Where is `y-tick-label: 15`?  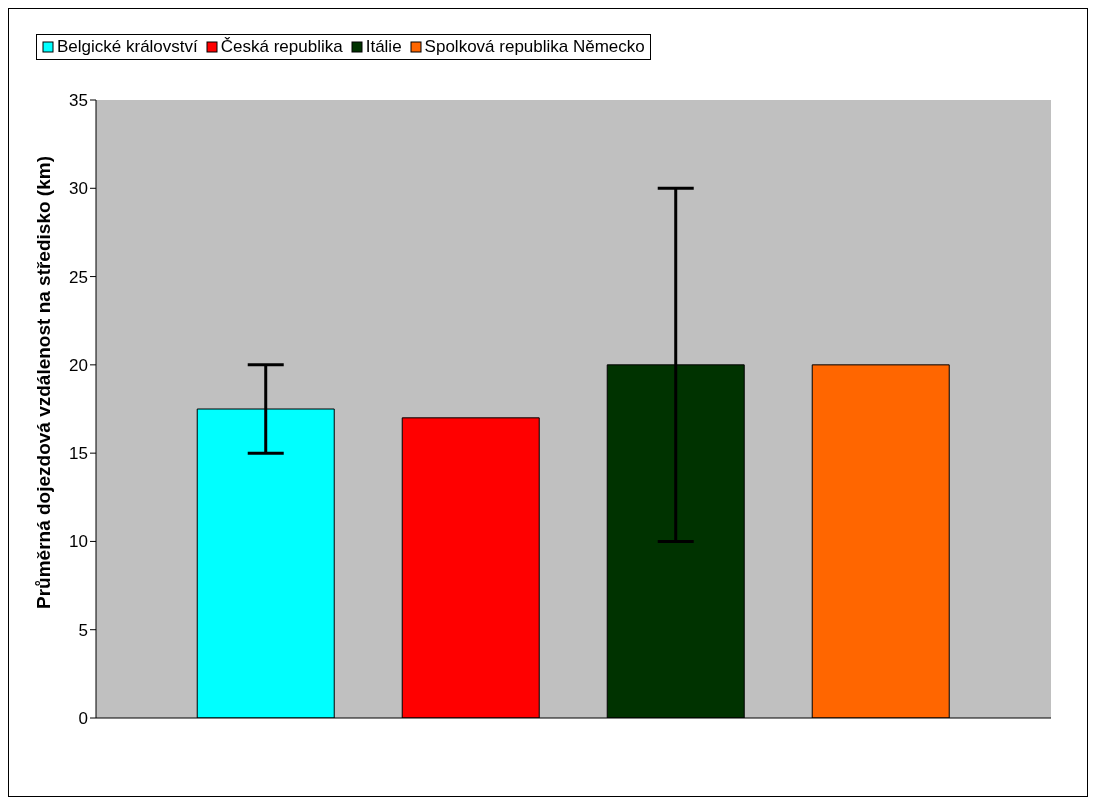 y-tick-label: 15 is located at coordinates (78, 454).